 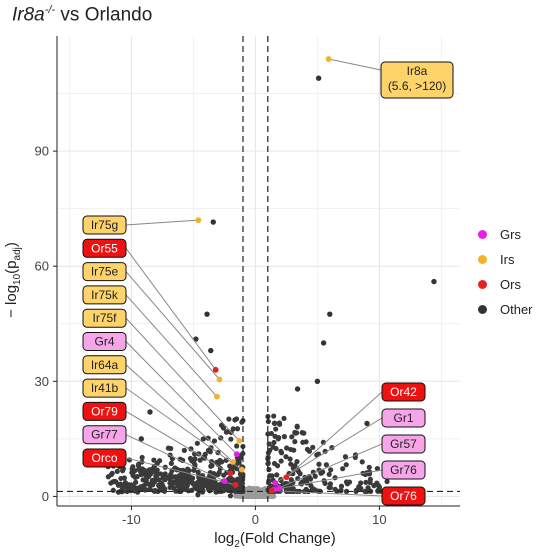 I want to click on legend-item-other: Other, so click(x=505, y=309).